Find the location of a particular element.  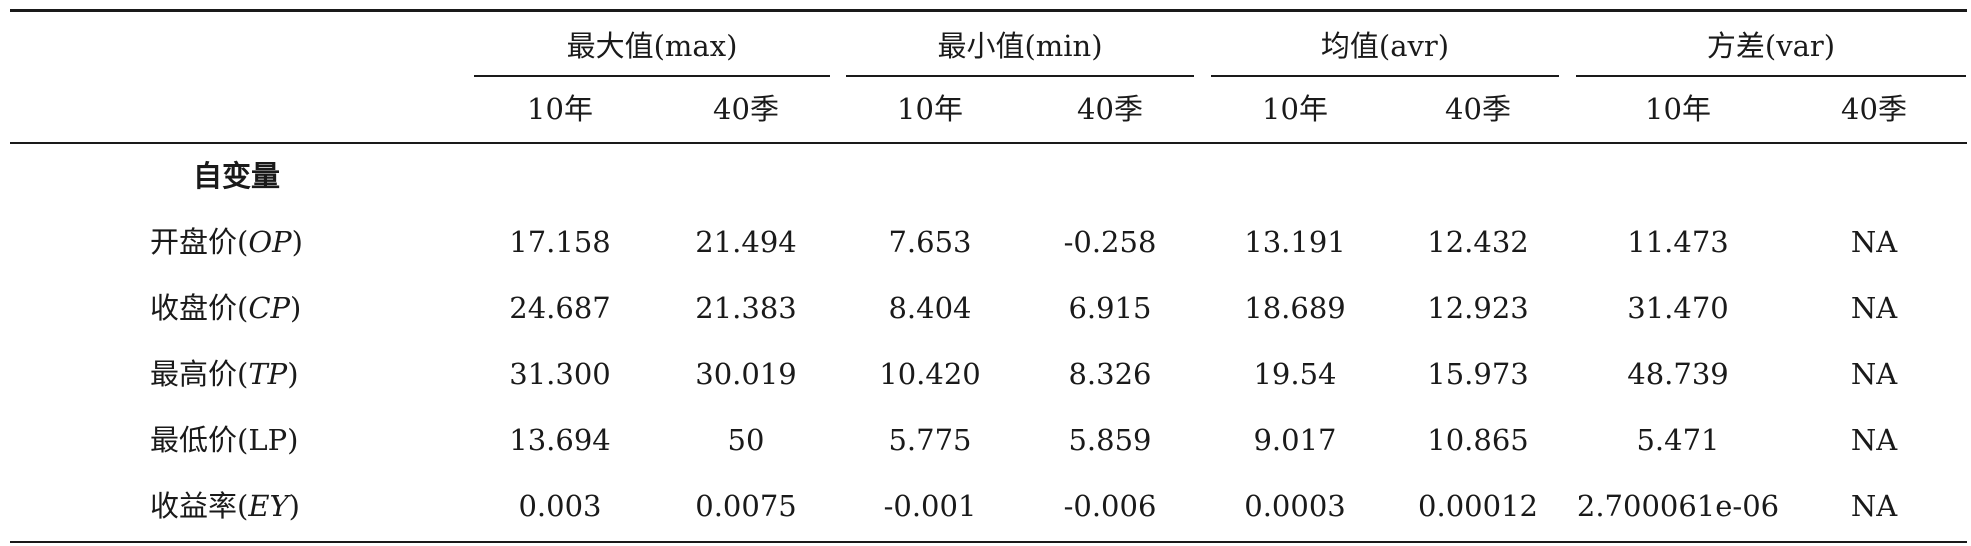

subheader-max-40q: 40季 is located at coordinates (746, 109).